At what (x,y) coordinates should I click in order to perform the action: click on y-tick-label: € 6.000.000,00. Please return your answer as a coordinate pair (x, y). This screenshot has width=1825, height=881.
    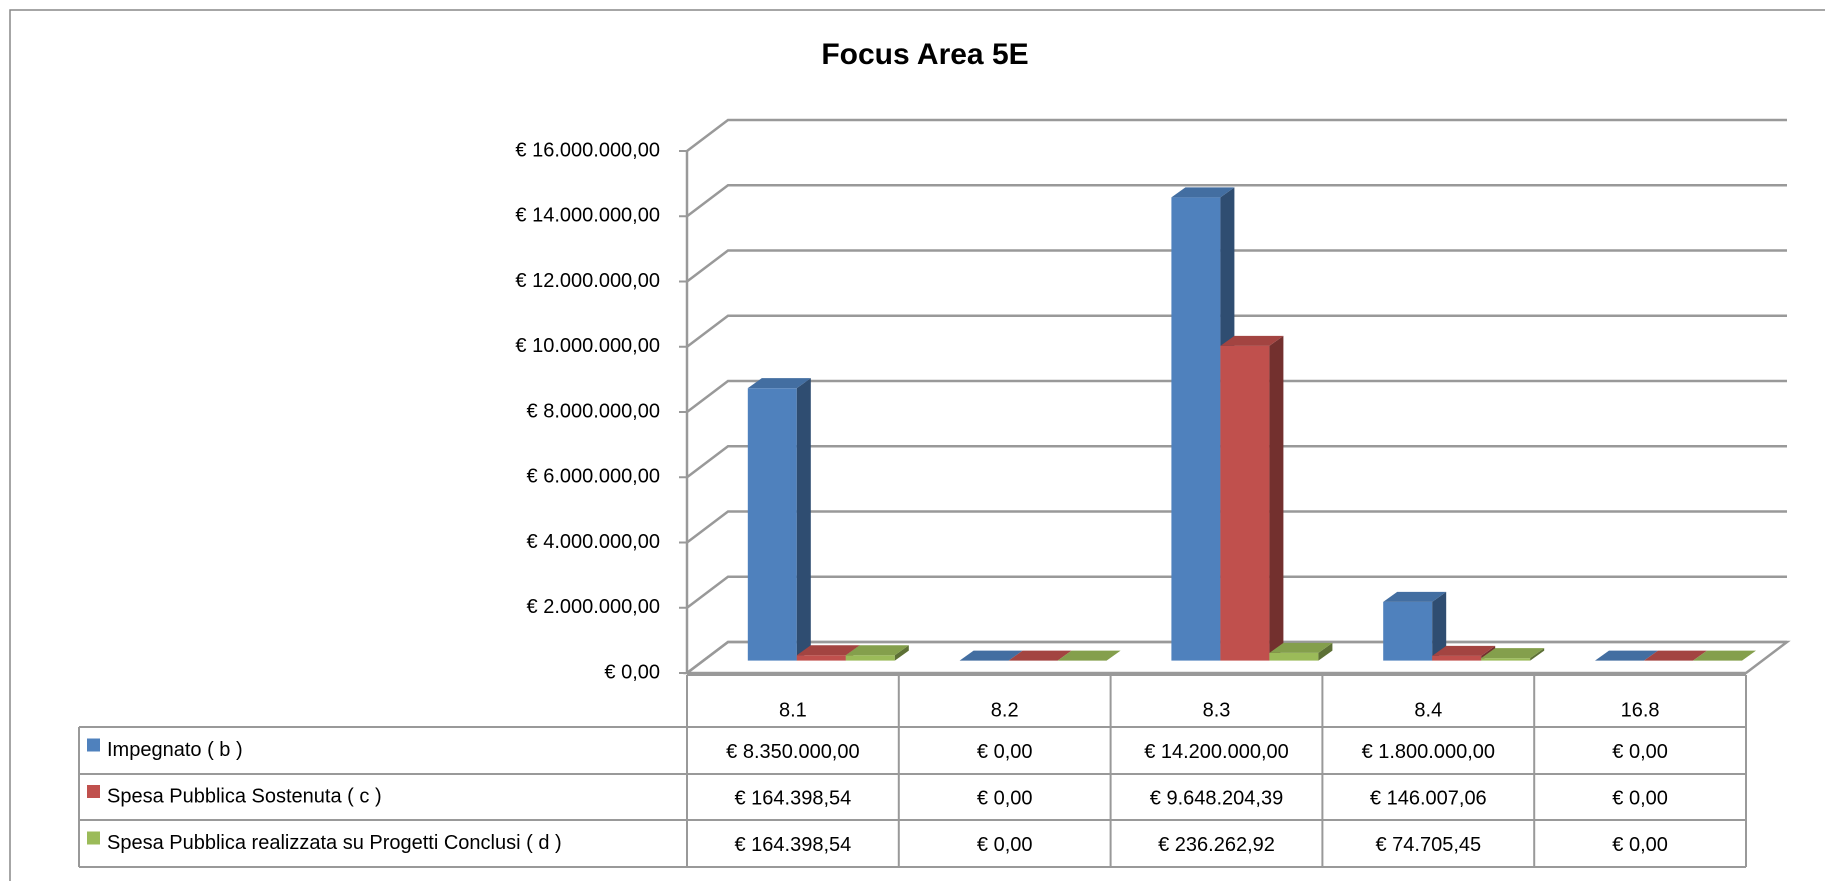
    Looking at the image, I should click on (593, 477).